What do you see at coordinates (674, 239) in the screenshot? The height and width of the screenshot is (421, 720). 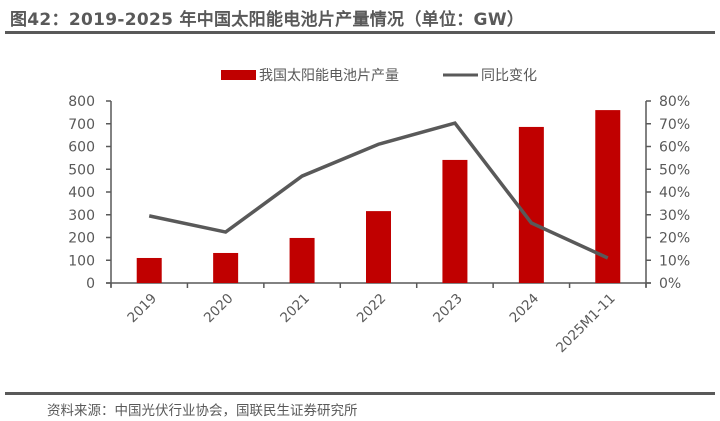 I see `right-tick-label: 20%` at bounding box center [674, 239].